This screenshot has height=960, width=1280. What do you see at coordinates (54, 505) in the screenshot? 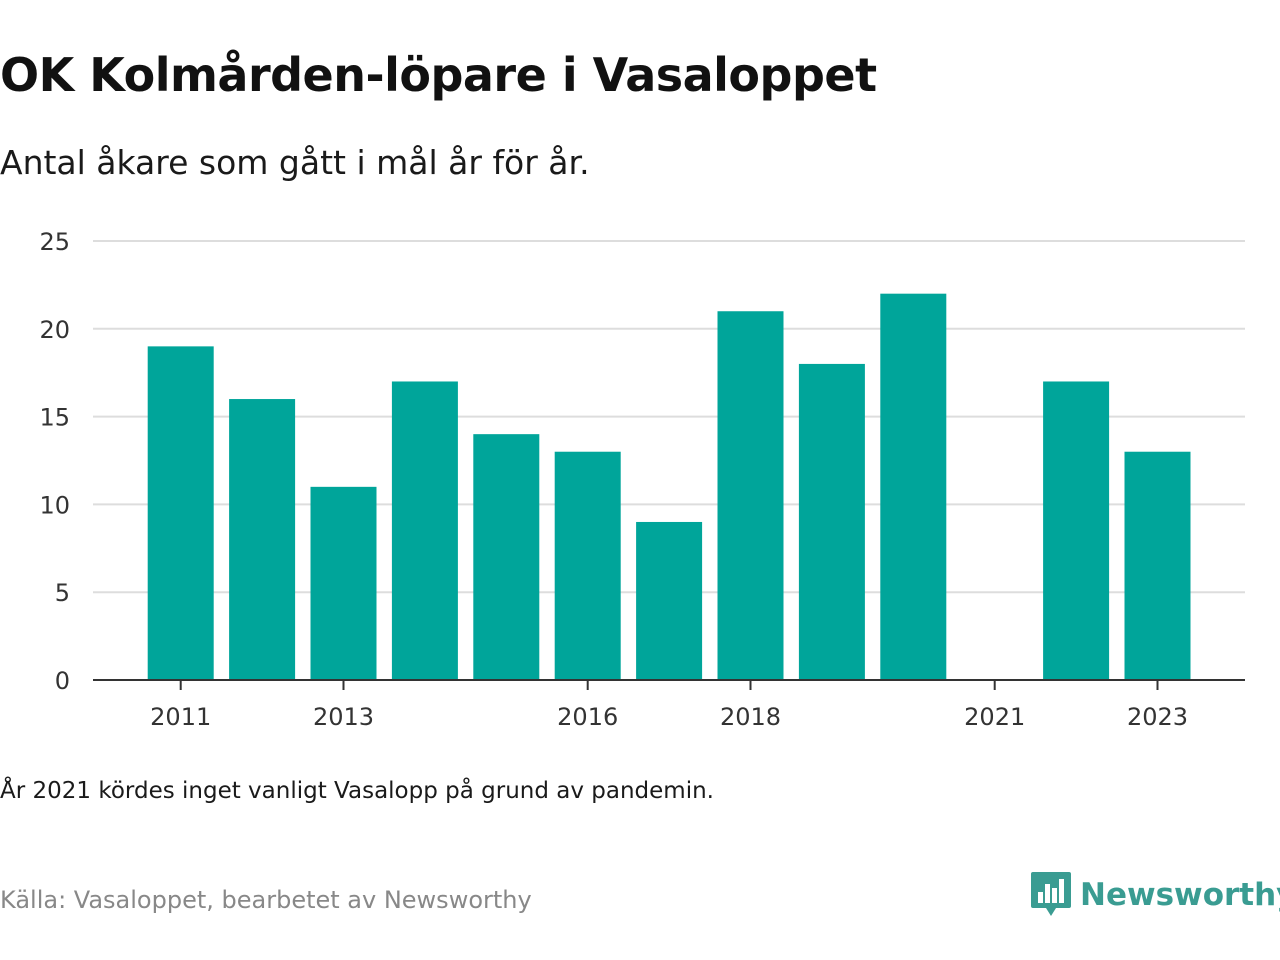
I see `y-tick-label: 10` at bounding box center [54, 505].